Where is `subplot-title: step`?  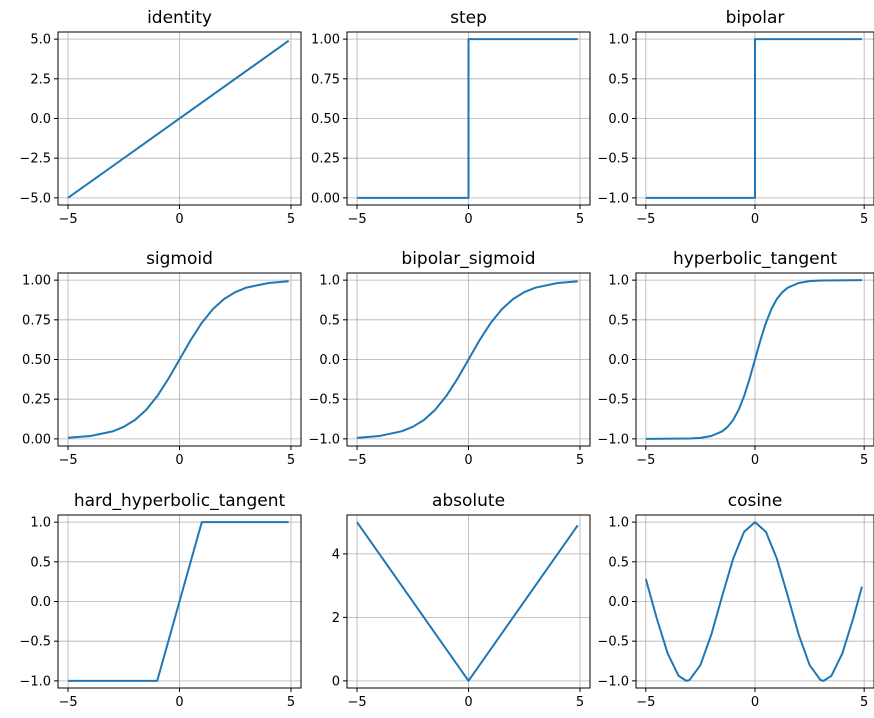
subplot-title: step is located at coordinates (468, 18).